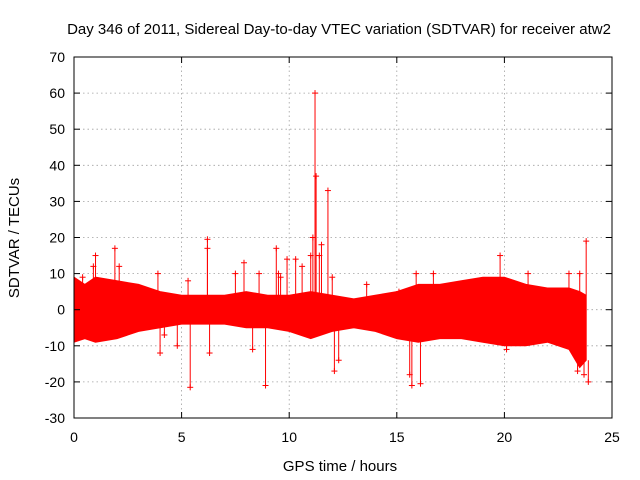 The height and width of the screenshot is (480, 640). What do you see at coordinates (57, 201) in the screenshot?
I see `y-tick-label: 30` at bounding box center [57, 201].